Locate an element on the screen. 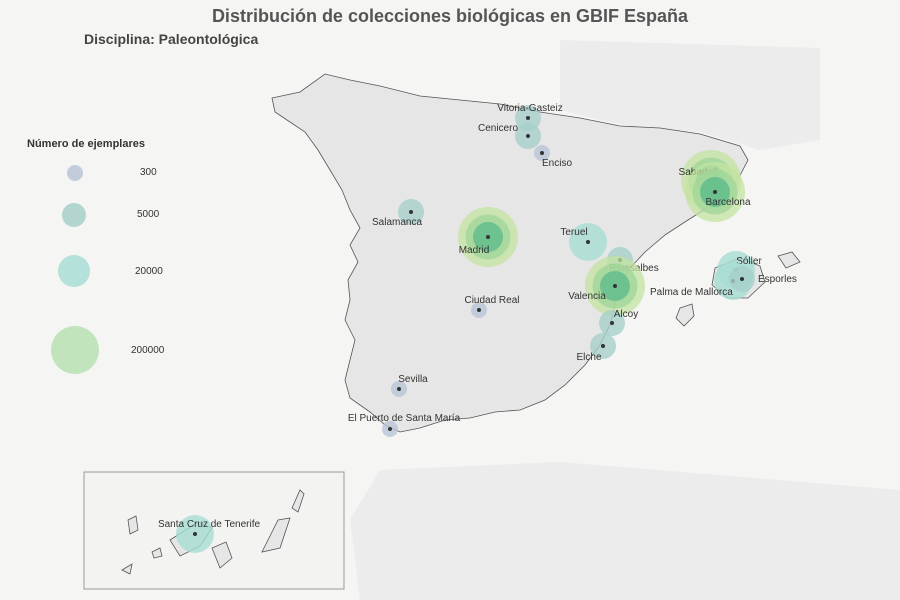 The width and height of the screenshot is (900, 600). legend-label-200000: 200000 is located at coordinates (148, 350).